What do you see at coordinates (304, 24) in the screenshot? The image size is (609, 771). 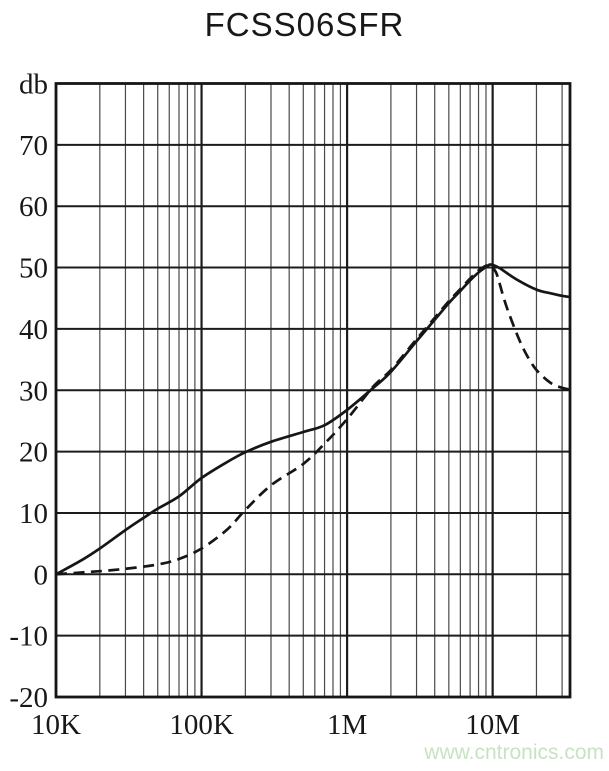 I see `chart-title: FCSS06SFR` at bounding box center [304, 24].